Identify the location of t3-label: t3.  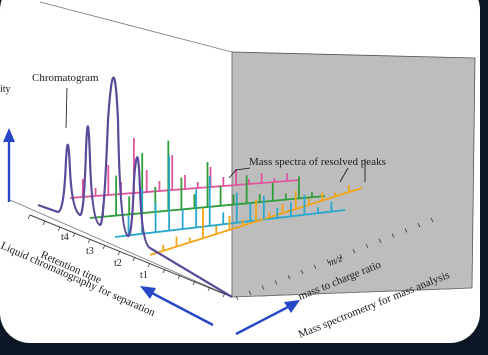
(90, 251).